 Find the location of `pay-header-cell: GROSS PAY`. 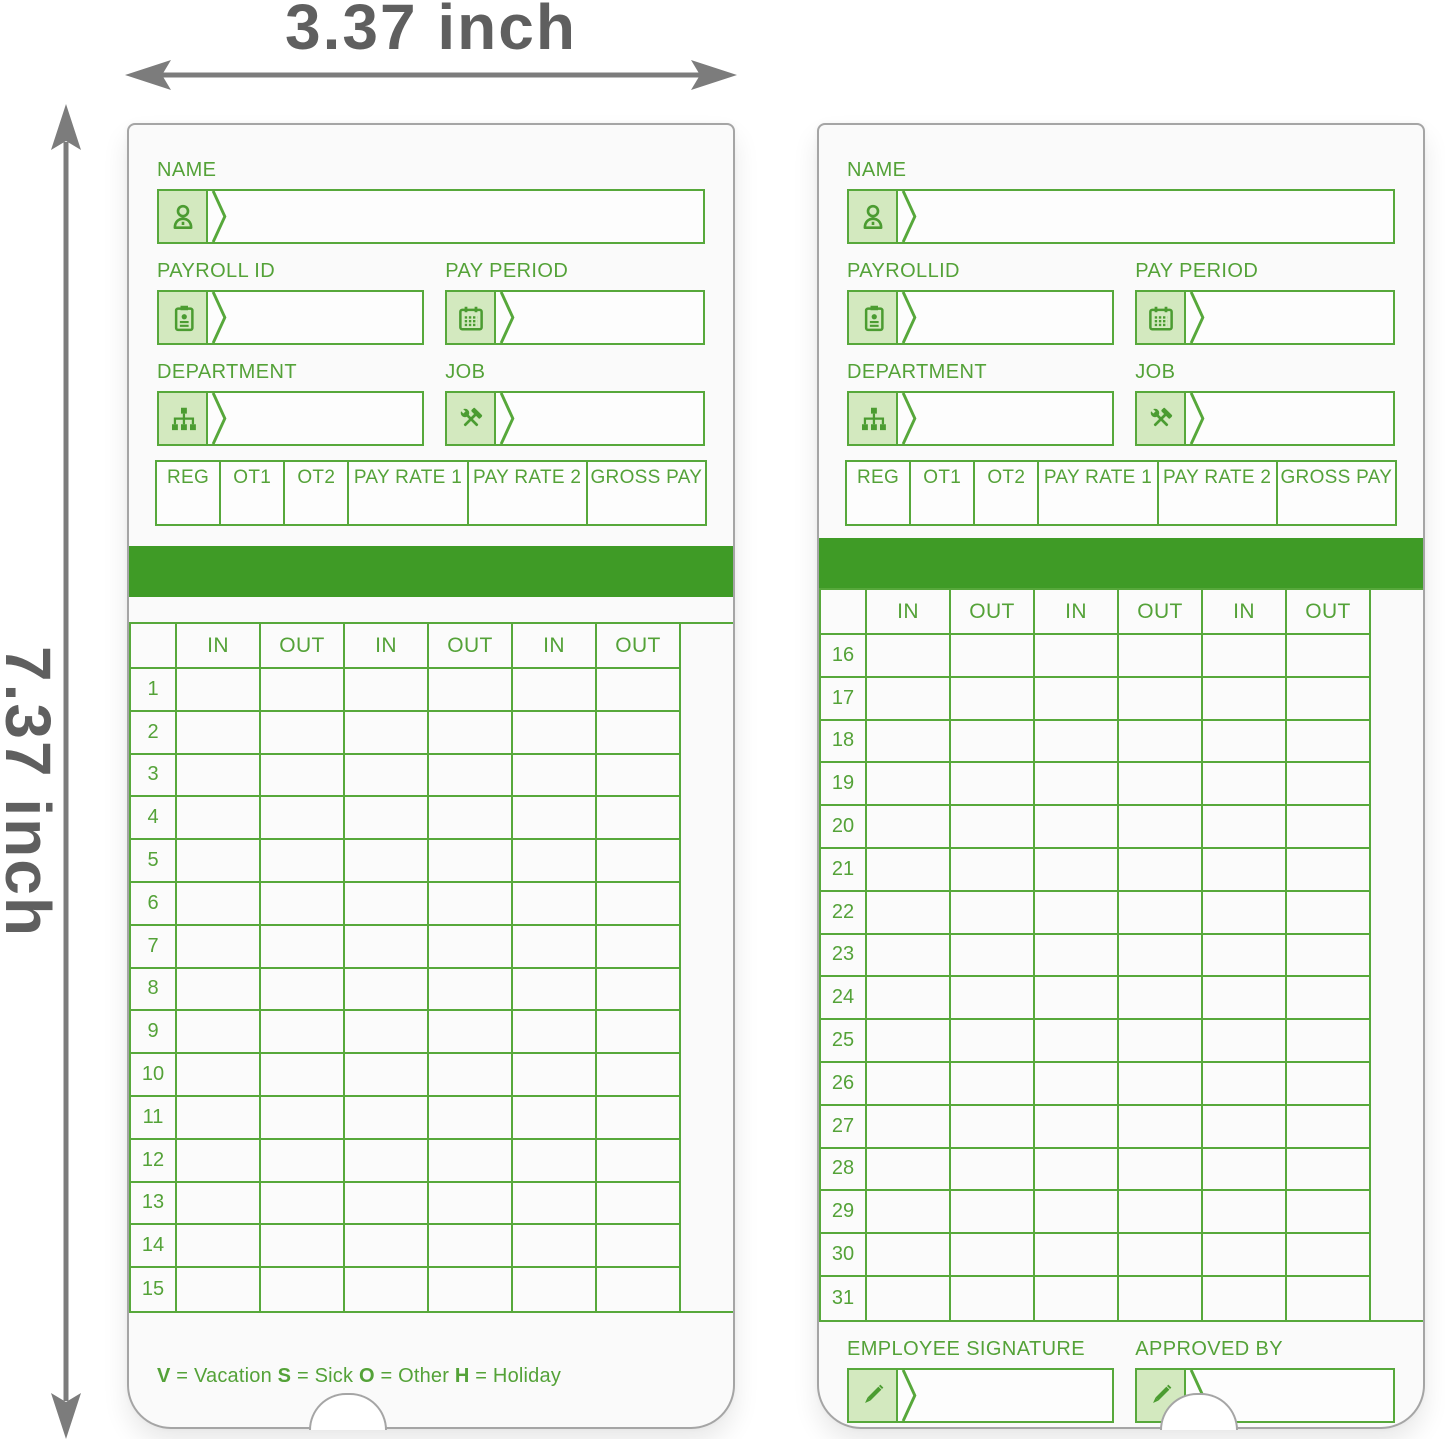

pay-header-cell: GROSS PAY is located at coordinates (646, 477).